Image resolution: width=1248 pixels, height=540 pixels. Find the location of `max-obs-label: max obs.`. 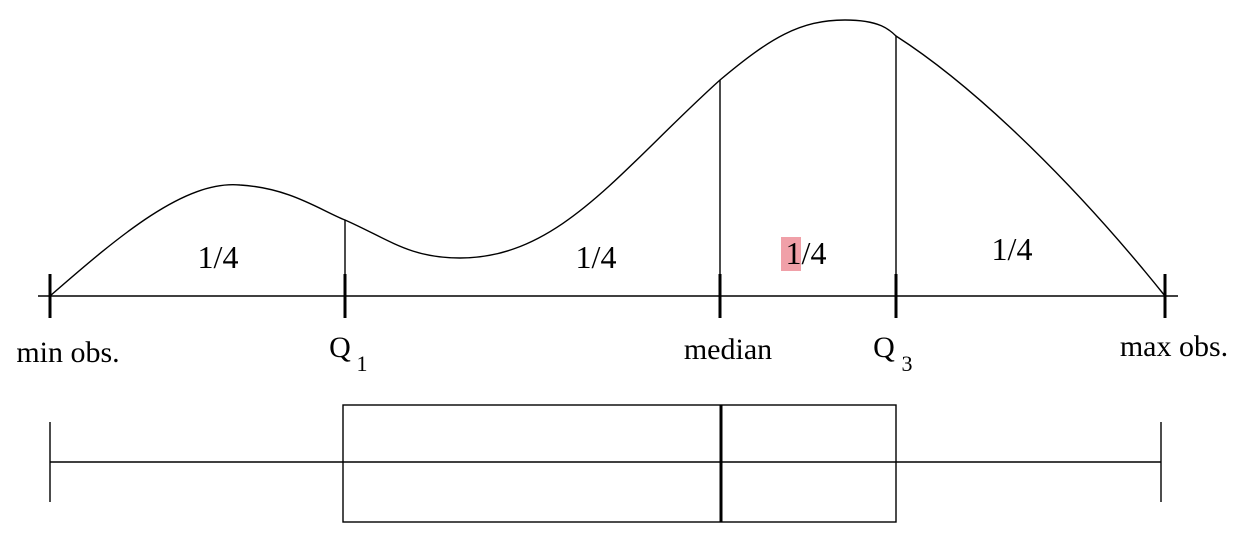

max-obs-label: max obs. is located at coordinates (1174, 346).